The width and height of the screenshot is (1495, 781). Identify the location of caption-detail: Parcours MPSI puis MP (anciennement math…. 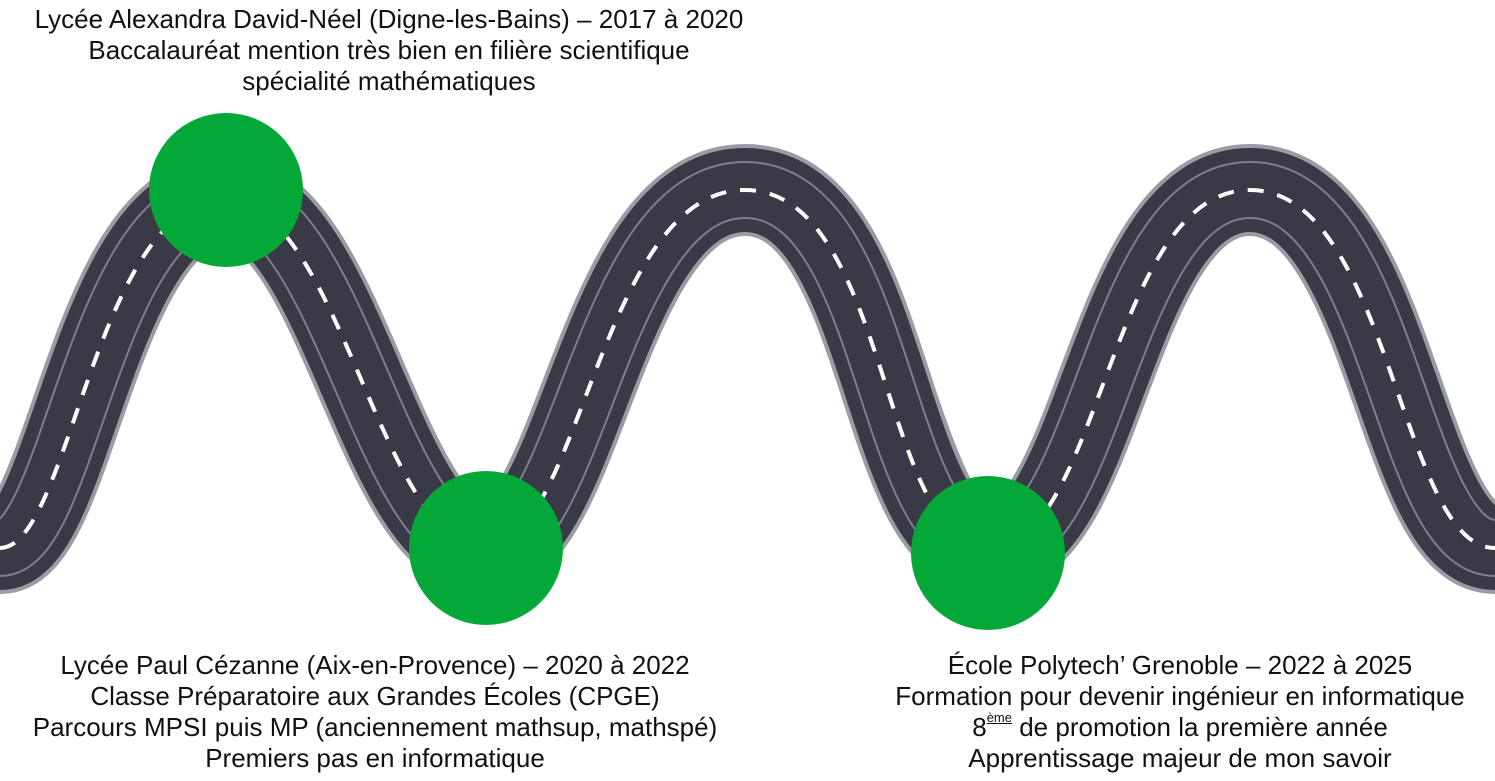
(375, 727).